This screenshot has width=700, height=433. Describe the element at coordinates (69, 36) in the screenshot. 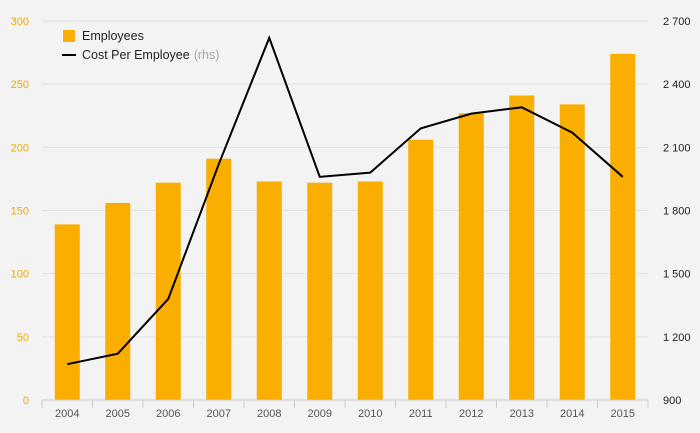

I see `legend-employees-swatch` at that location.